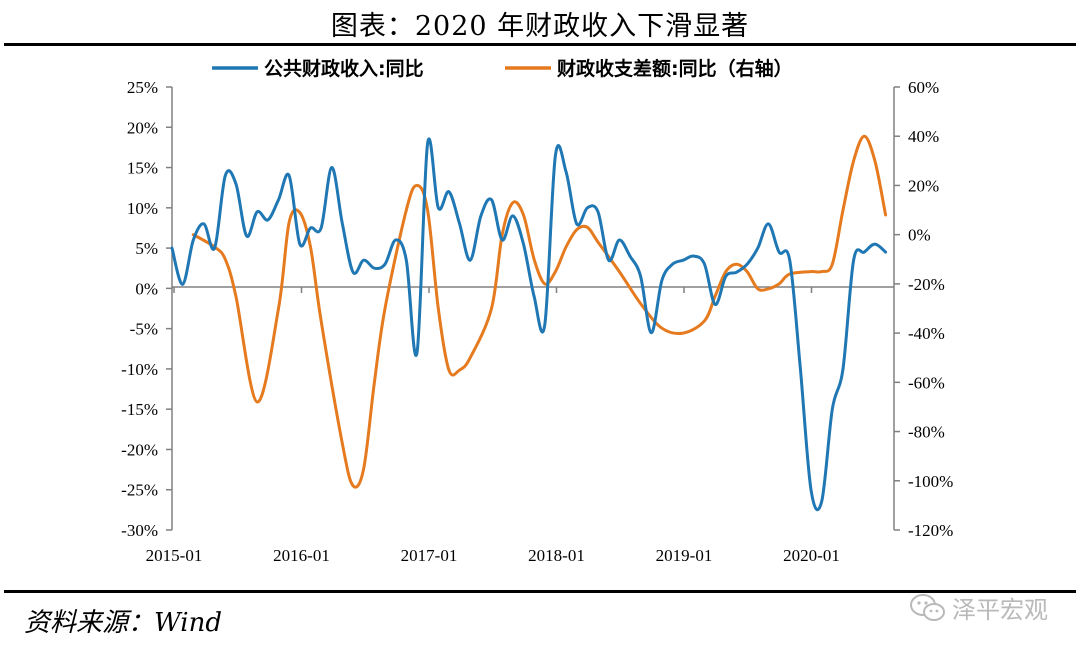 This screenshot has height=654, width=1080. I want to click on left-tick-label: 5%, so click(146, 248).